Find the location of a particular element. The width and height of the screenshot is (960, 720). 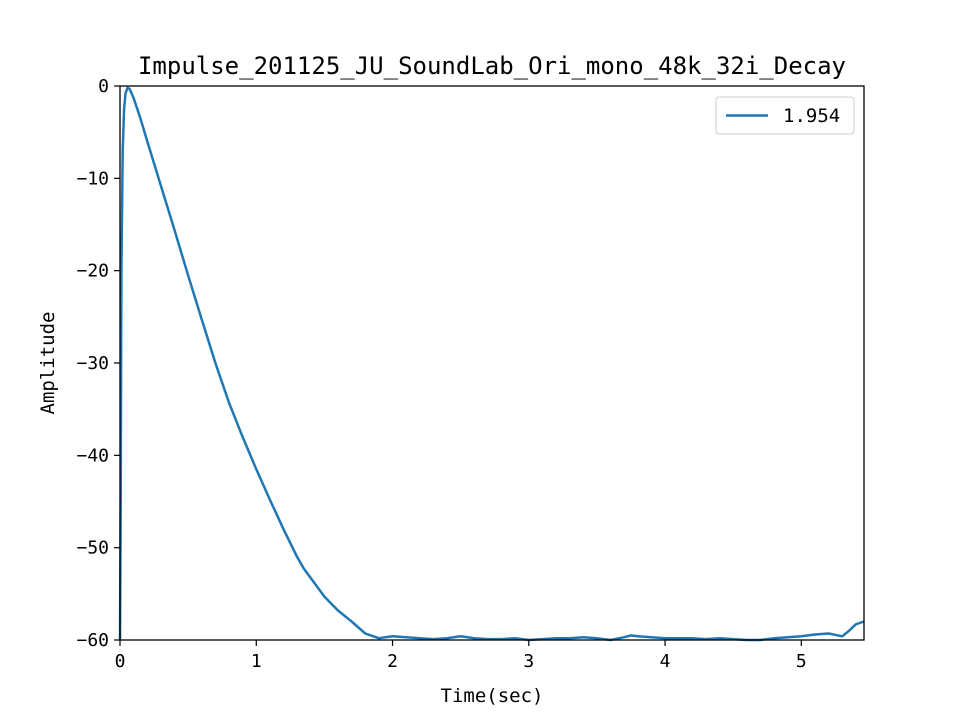

y-tick-label: −50 is located at coordinates (92, 548).